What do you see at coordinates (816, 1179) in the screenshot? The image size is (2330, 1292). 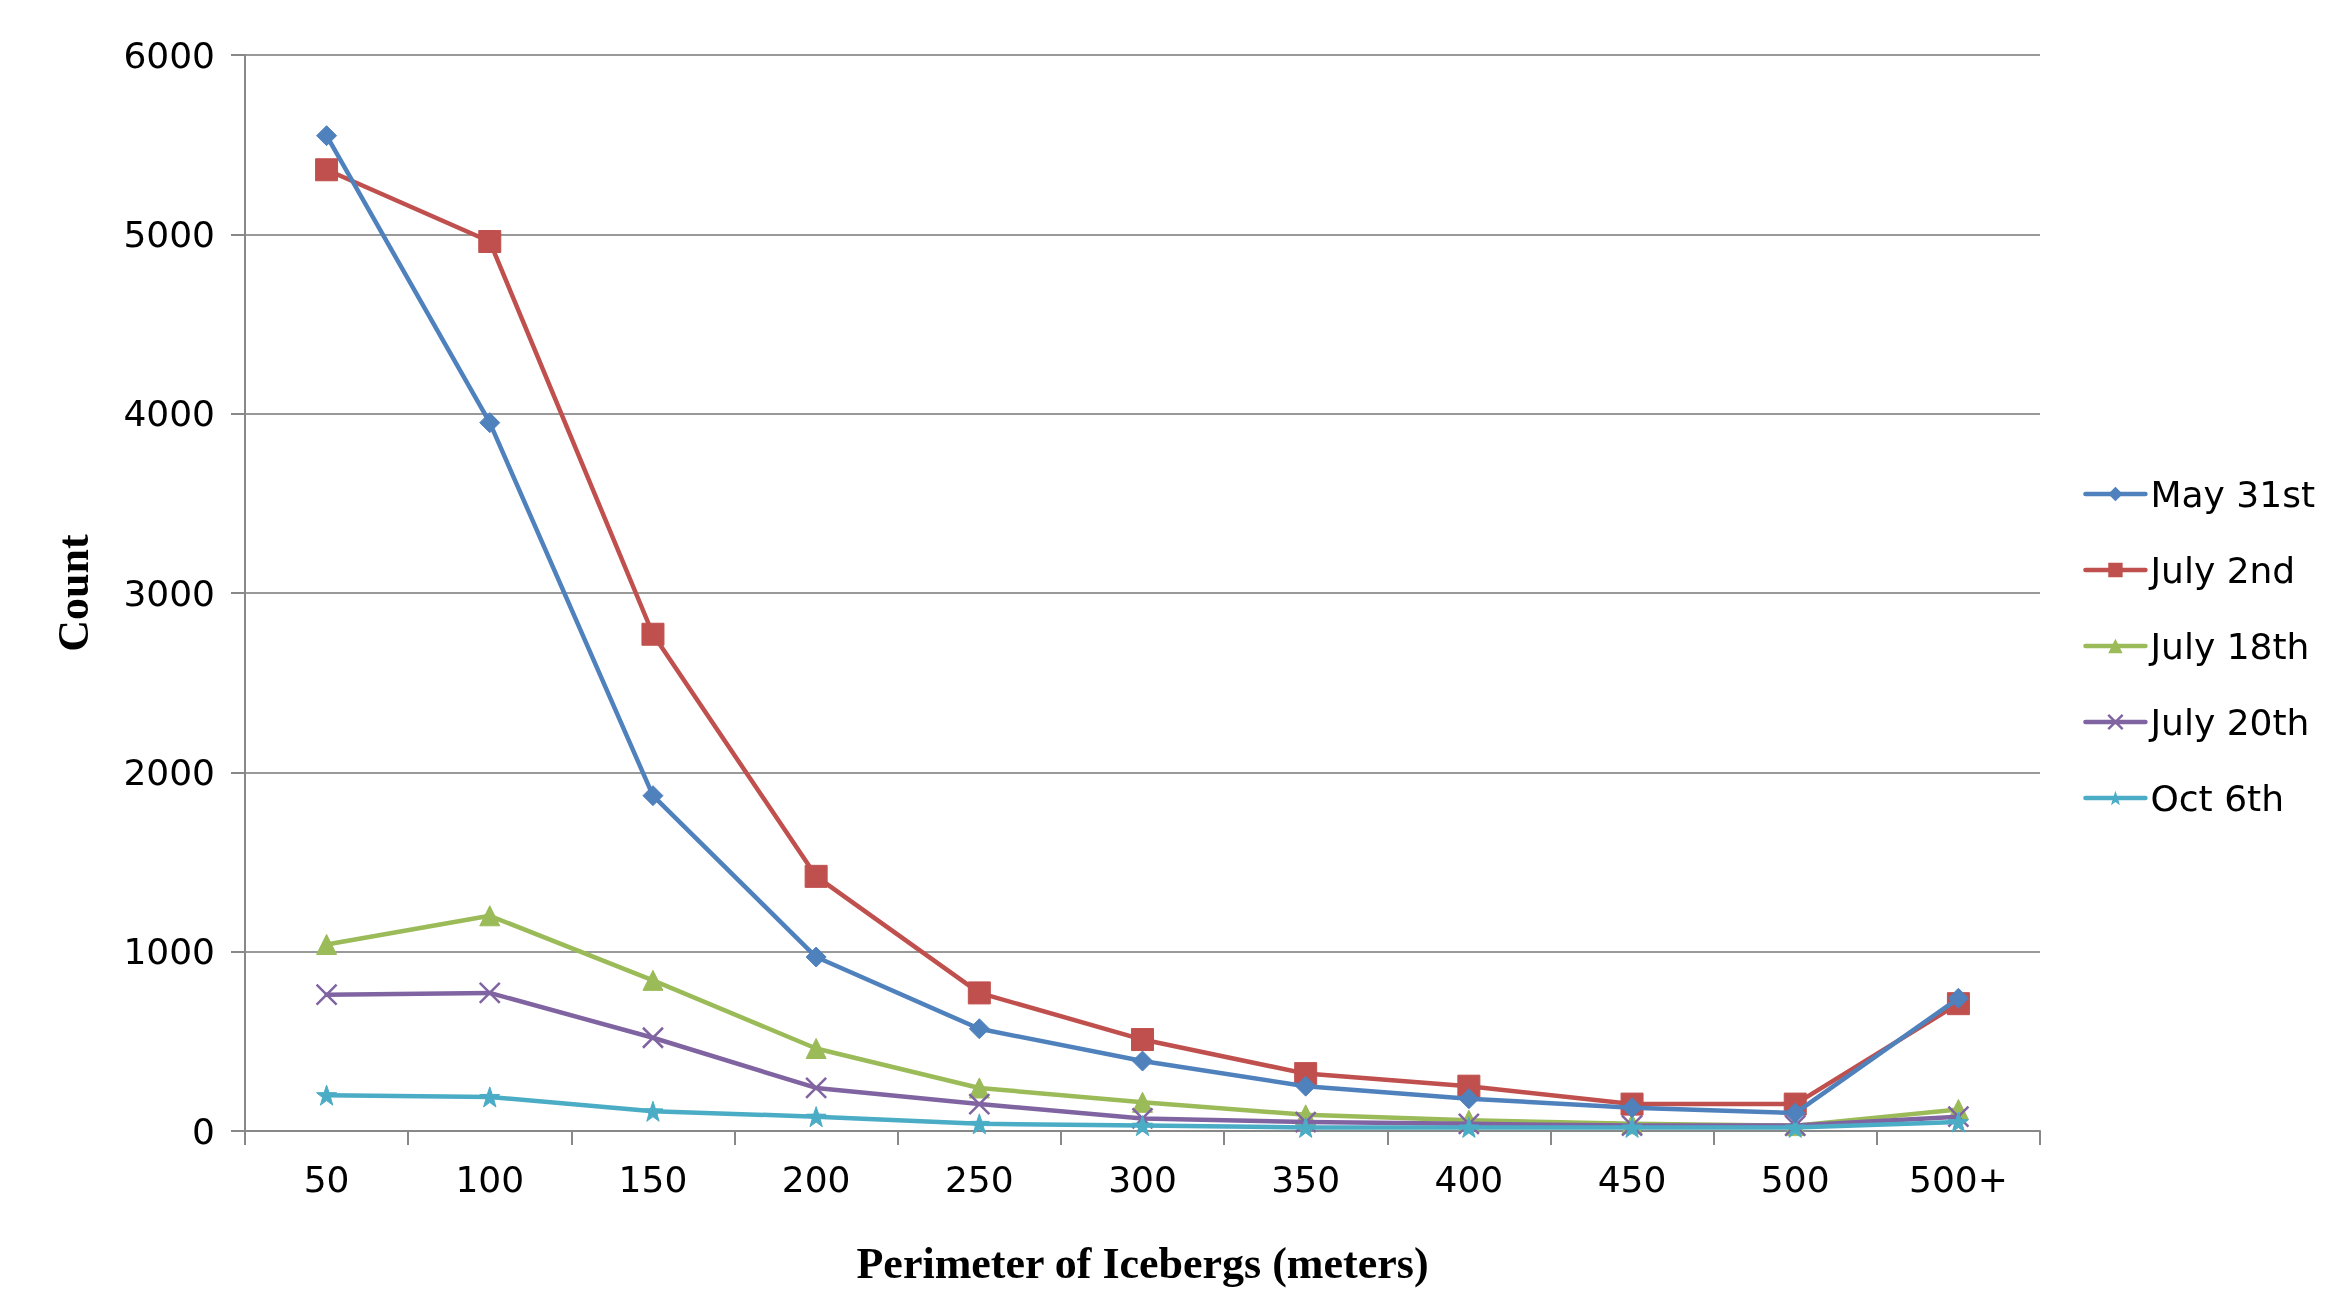 I see `x-tick-label: 200` at bounding box center [816, 1179].